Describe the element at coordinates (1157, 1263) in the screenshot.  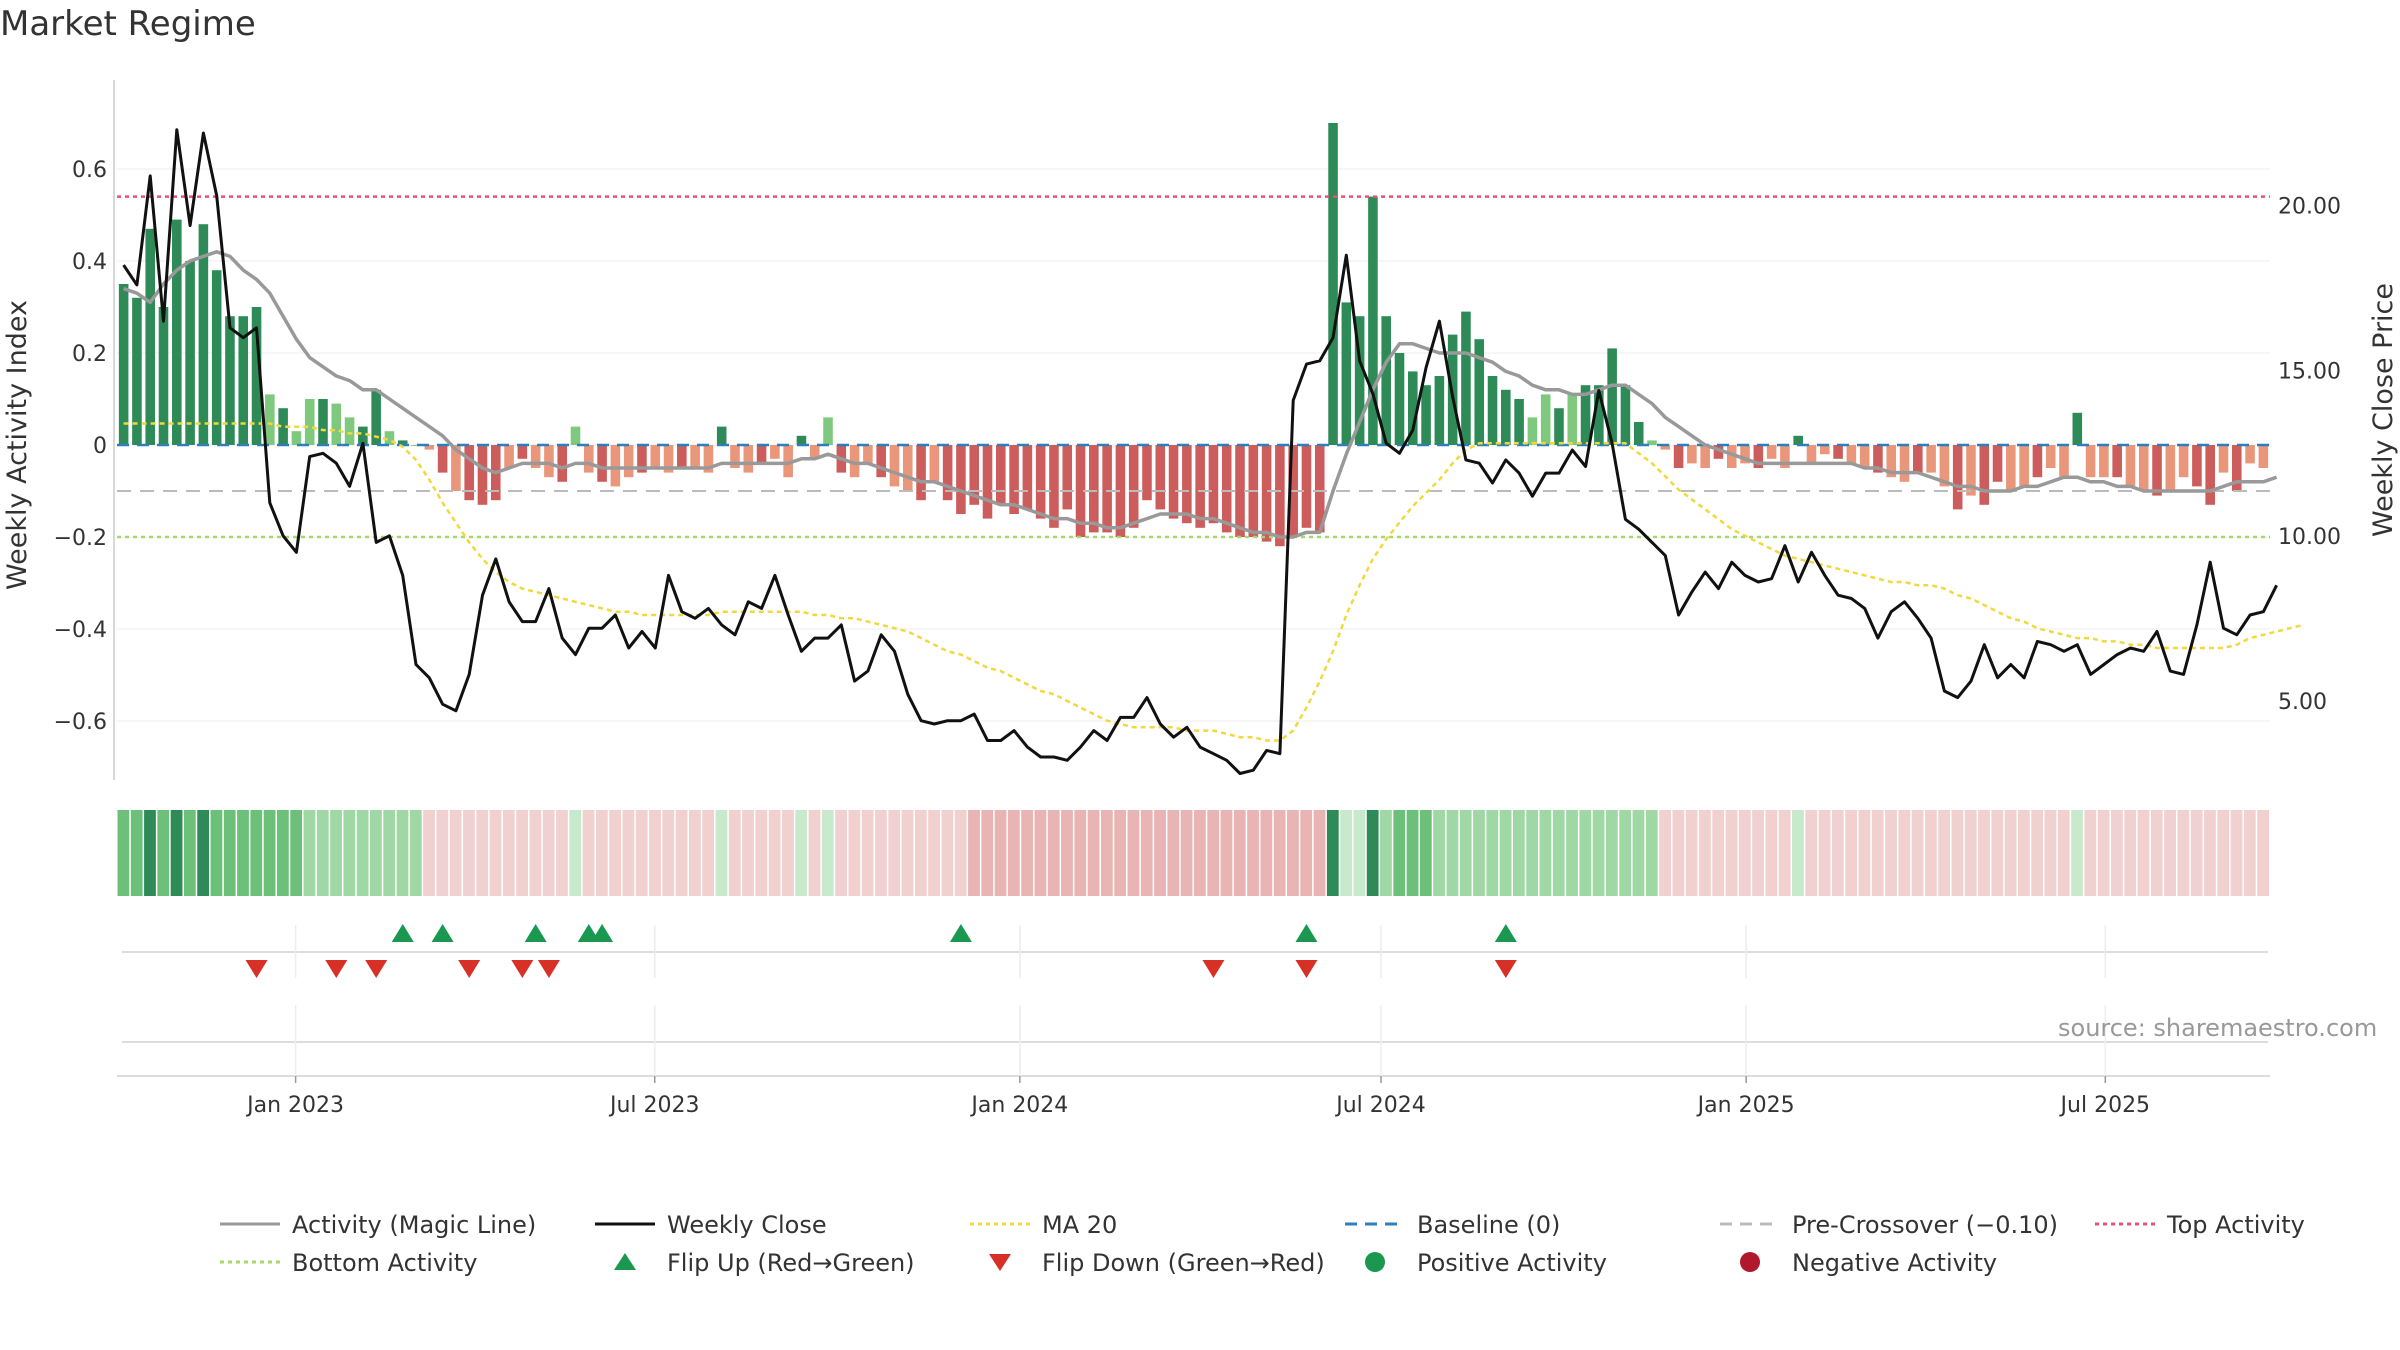
I see `legend-item: Flip Down (Green→Red)` at that location.